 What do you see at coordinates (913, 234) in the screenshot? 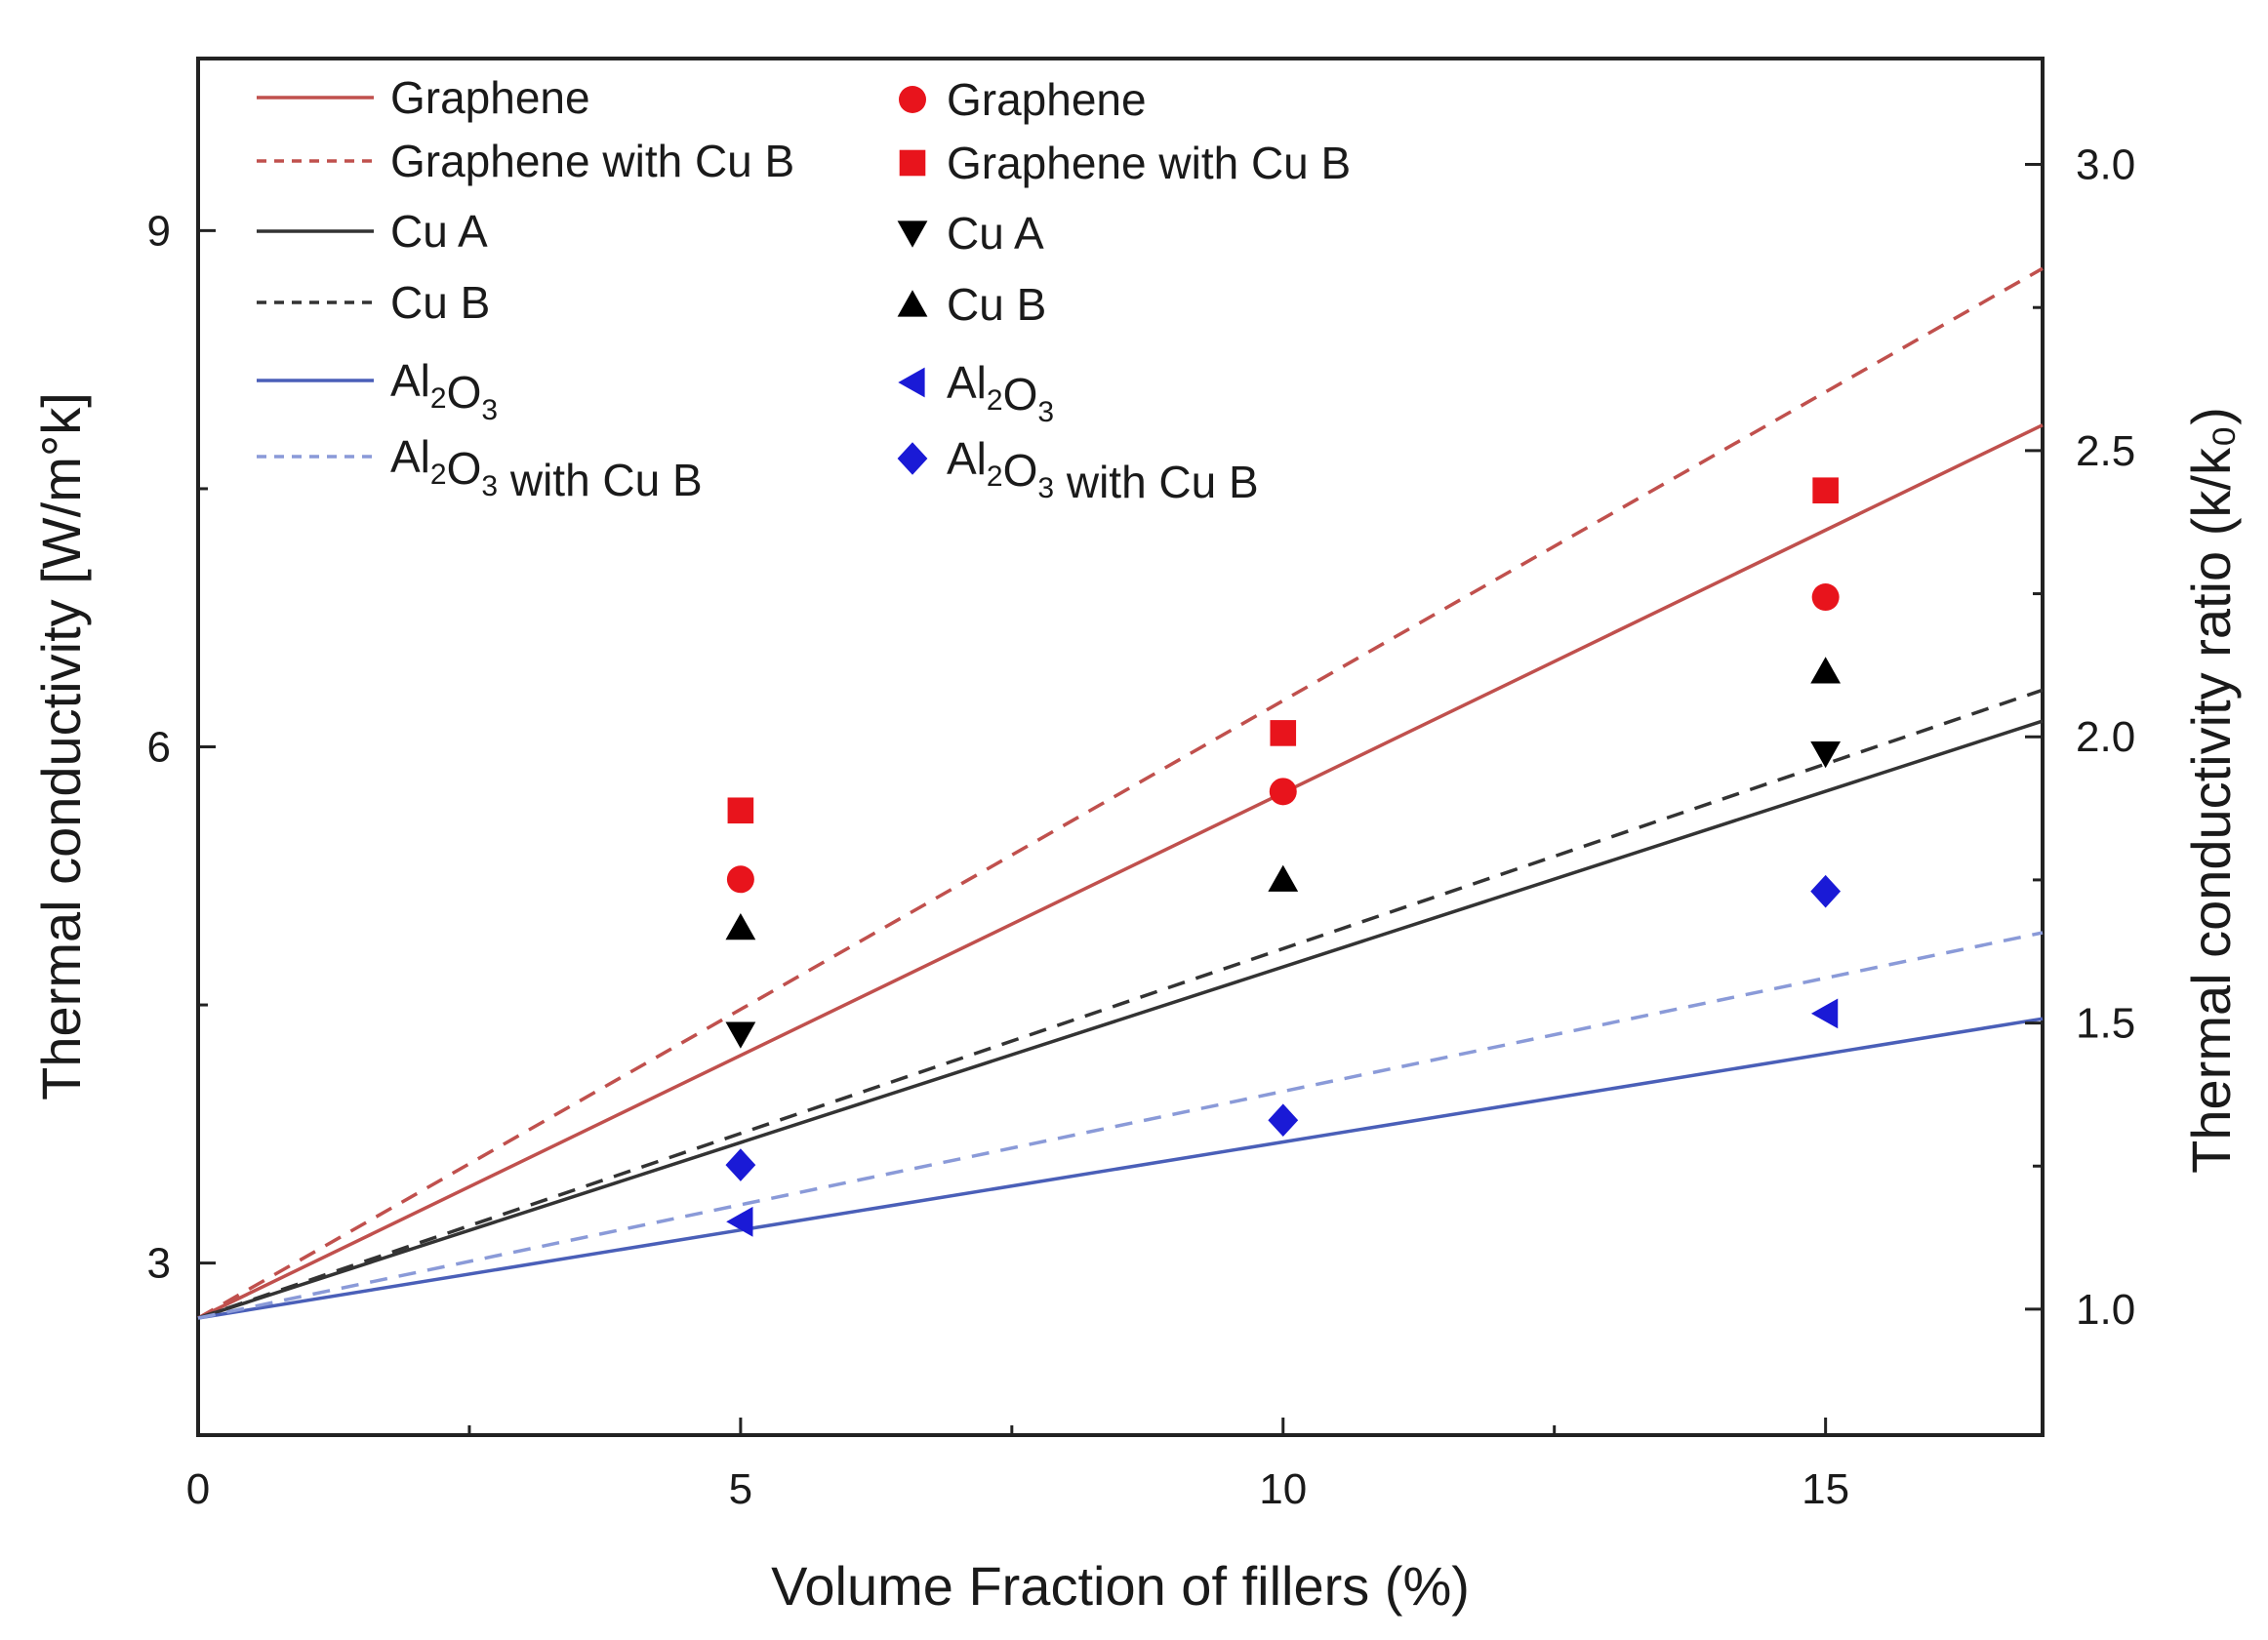
I see `legend-marker-cu-a` at bounding box center [913, 234].